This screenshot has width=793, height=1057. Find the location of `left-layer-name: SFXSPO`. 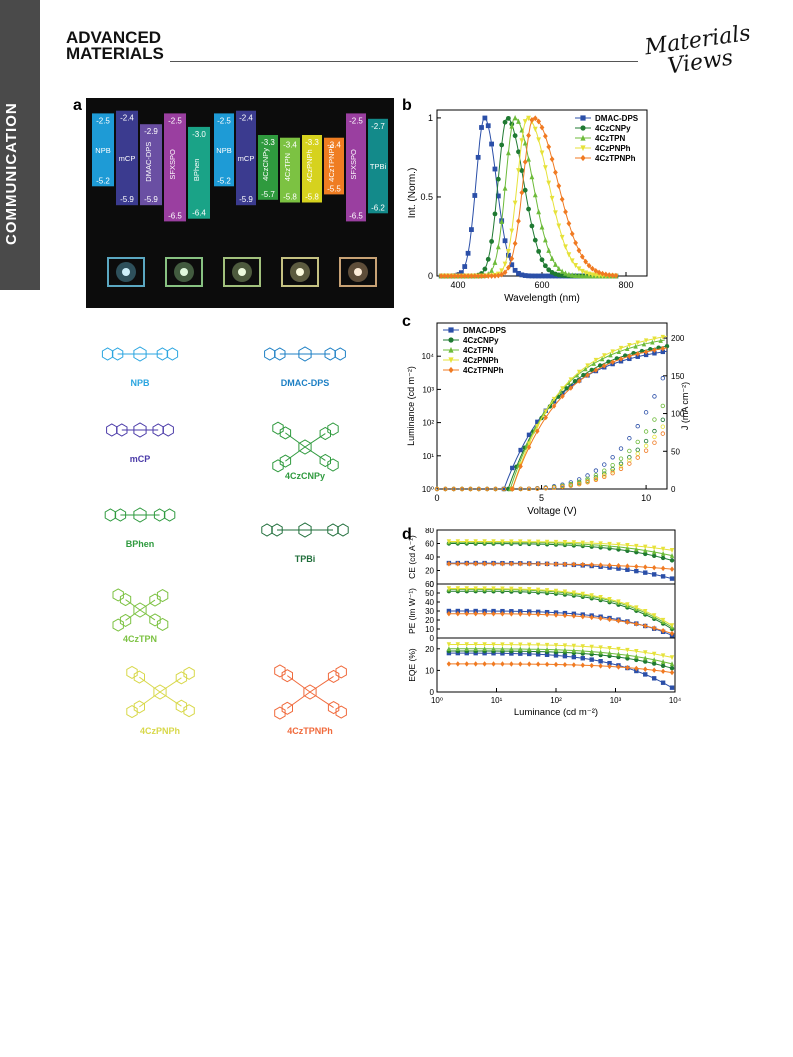

left-layer-name: SFXSPO is located at coordinates (172, 164).